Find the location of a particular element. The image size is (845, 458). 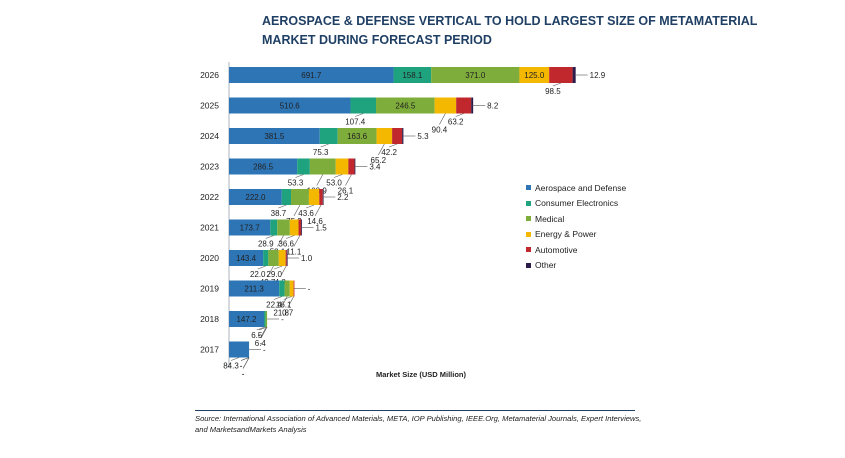

data-label: 16.1 is located at coordinates (284, 305).